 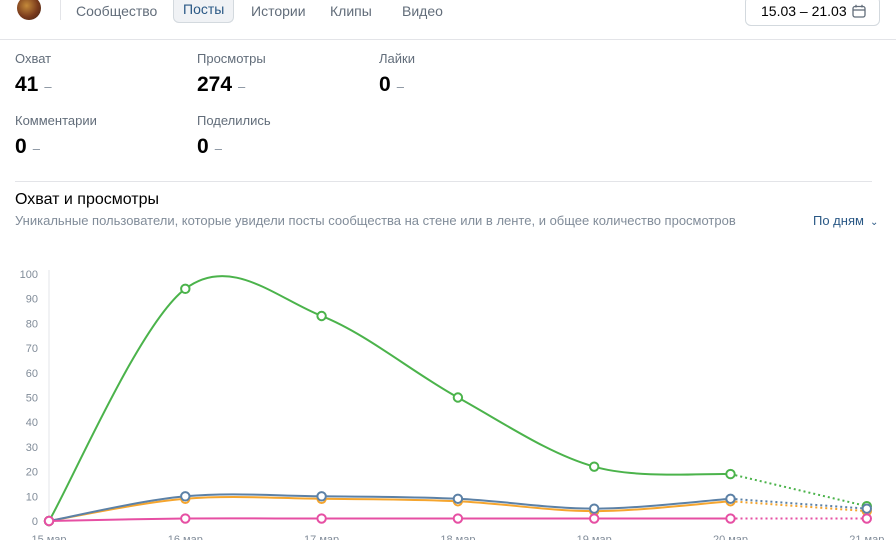 I want to click on date-range-label: 15.03 – 21.03, so click(x=804, y=11).